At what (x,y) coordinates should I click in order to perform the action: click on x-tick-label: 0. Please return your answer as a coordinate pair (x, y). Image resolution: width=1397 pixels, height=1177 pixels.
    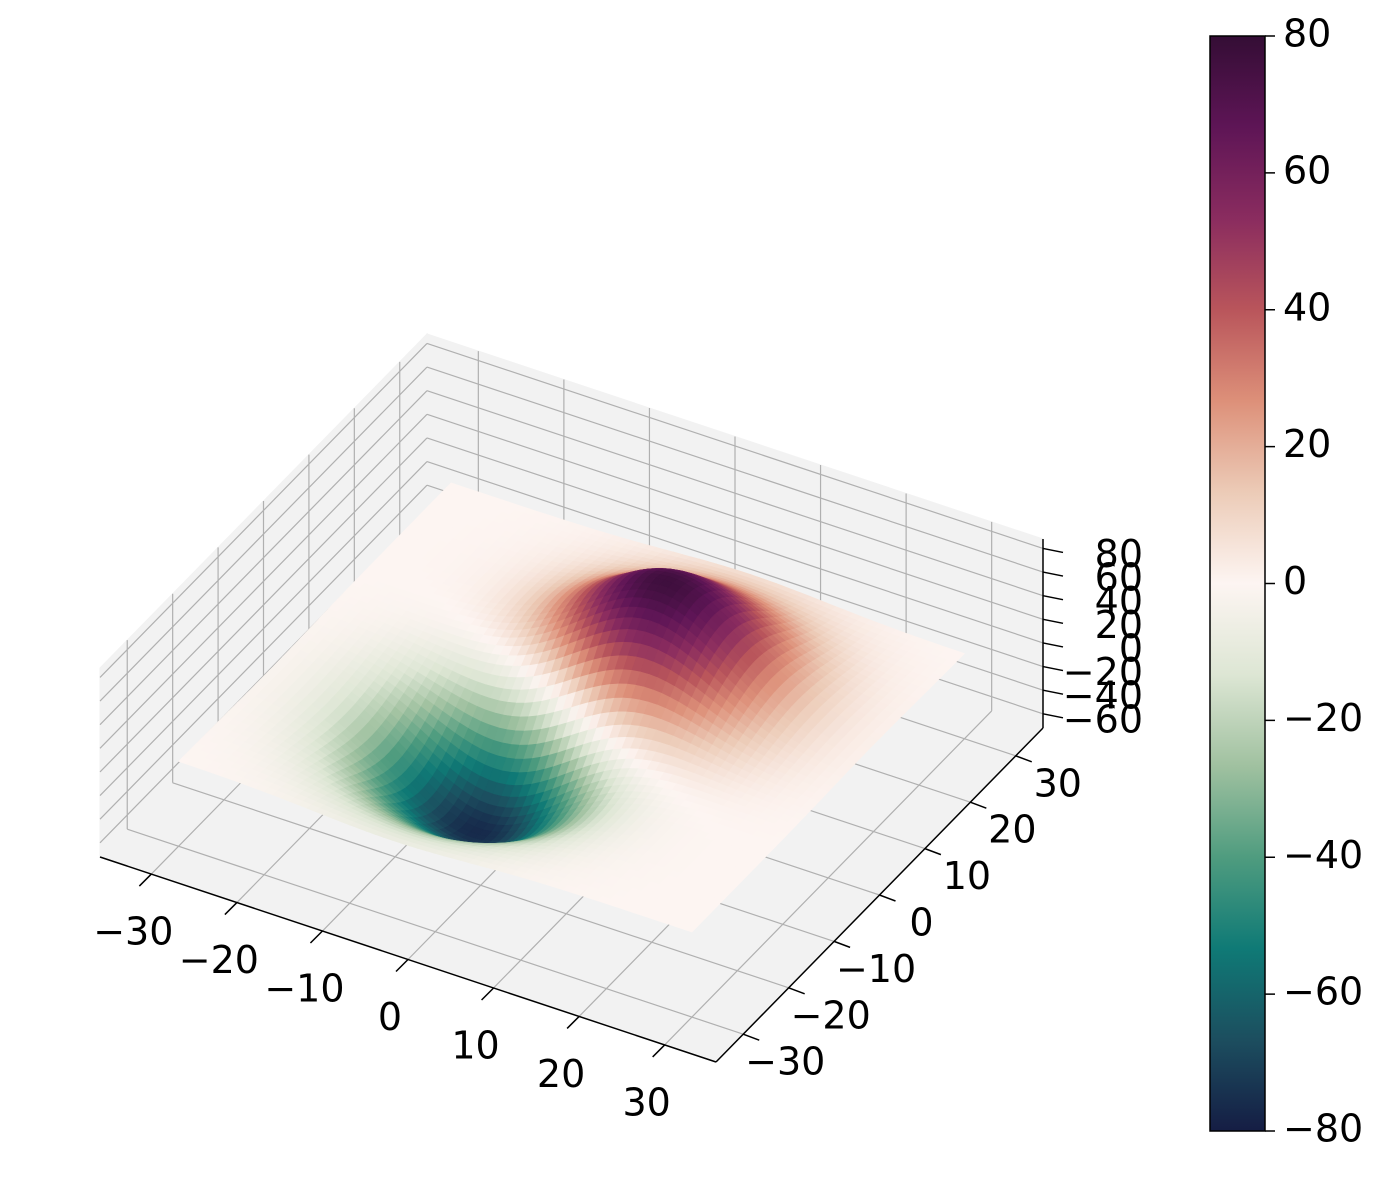
    Looking at the image, I should click on (390, 1017).